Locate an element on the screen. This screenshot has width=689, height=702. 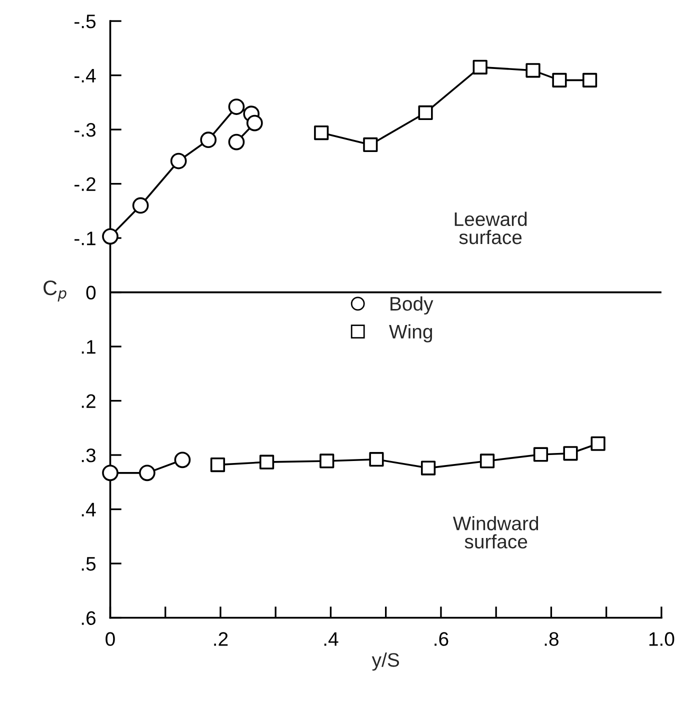
legend-label: Body is located at coordinates (412, 305).